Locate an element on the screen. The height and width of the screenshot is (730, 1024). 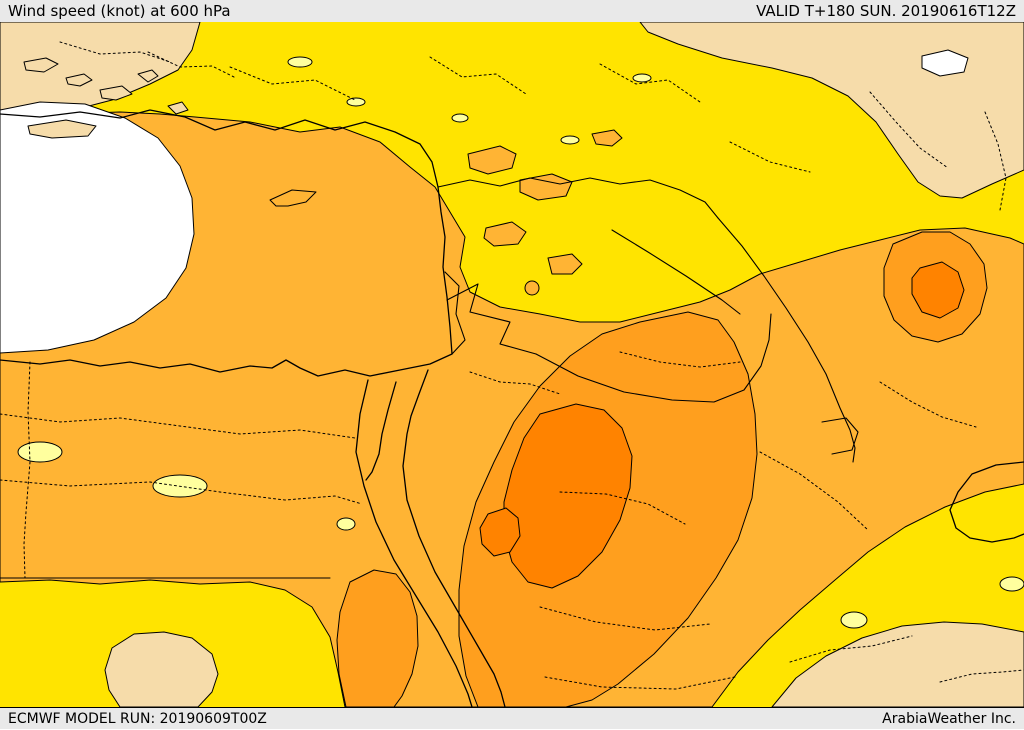
islands is located at coordinates (170, 132).